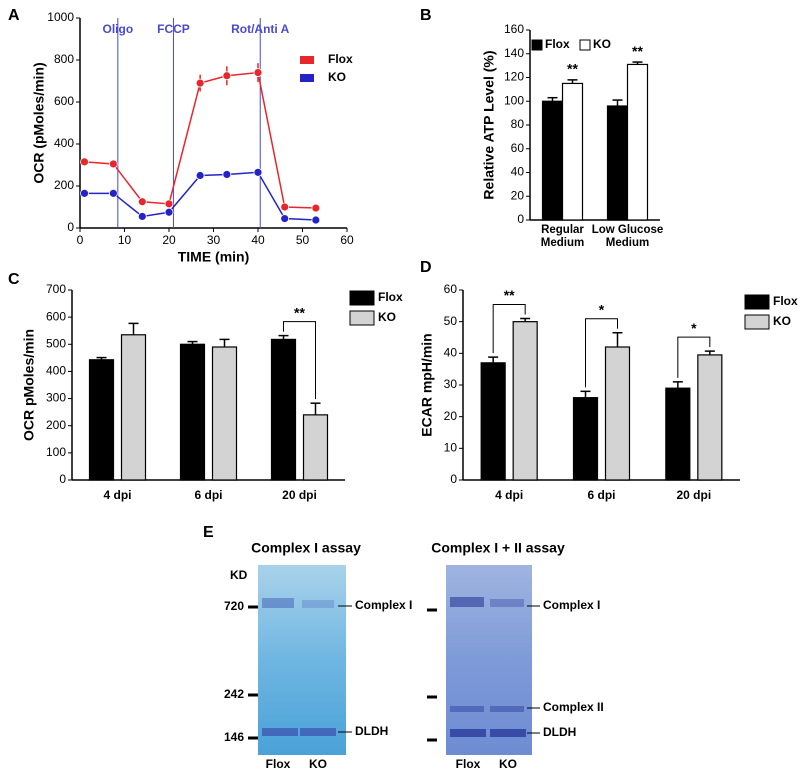 The image size is (800, 776). What do you see at coordinates (258, 240) in the screenshot?
I see `x-tick-label: 40` at bounding box center [258, 240].